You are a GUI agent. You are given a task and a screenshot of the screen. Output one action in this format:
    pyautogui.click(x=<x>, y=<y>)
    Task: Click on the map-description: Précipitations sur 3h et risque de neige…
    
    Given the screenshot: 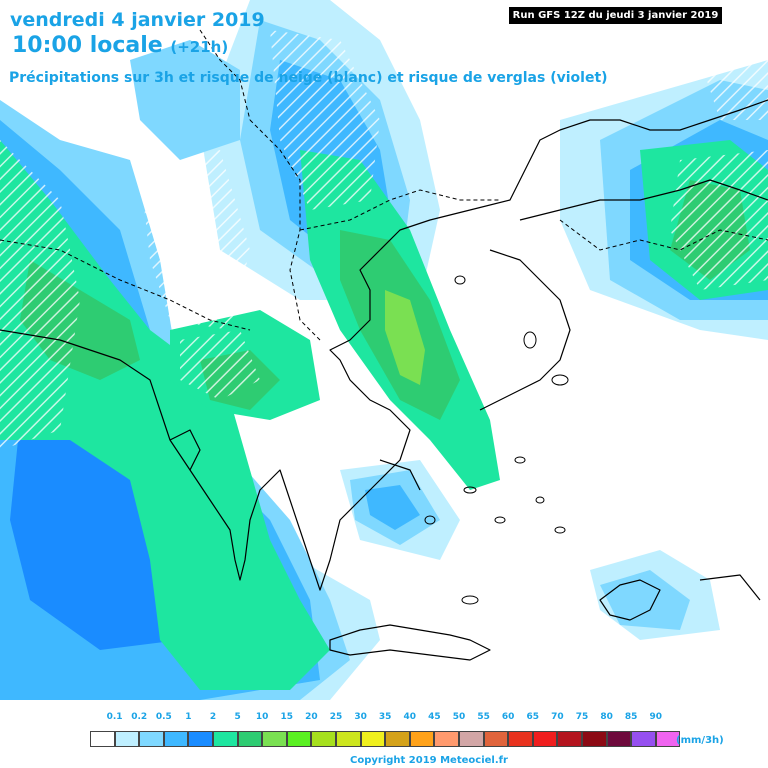 What is the action you would take?
    pyautogui.click(x=308, y=78)
    